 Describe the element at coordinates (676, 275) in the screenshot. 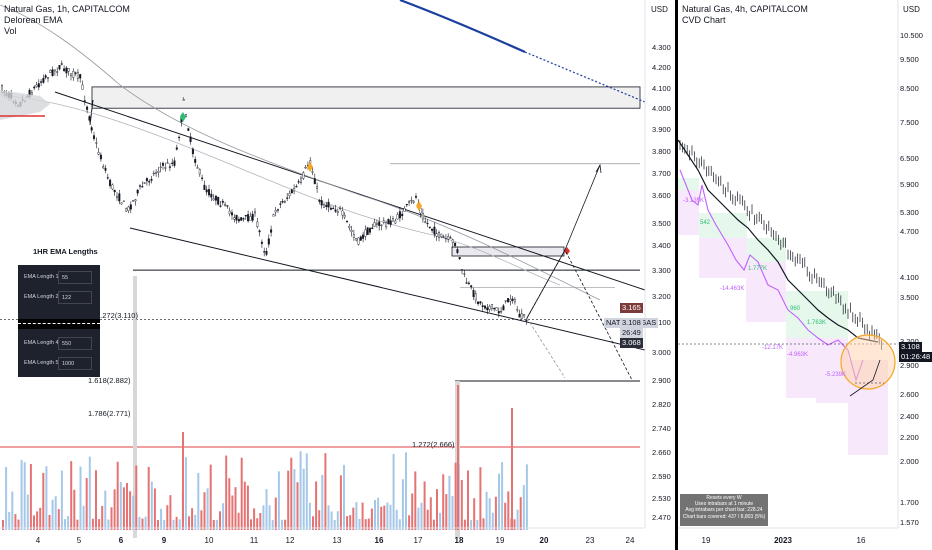

I see `pane-divider` at that location.